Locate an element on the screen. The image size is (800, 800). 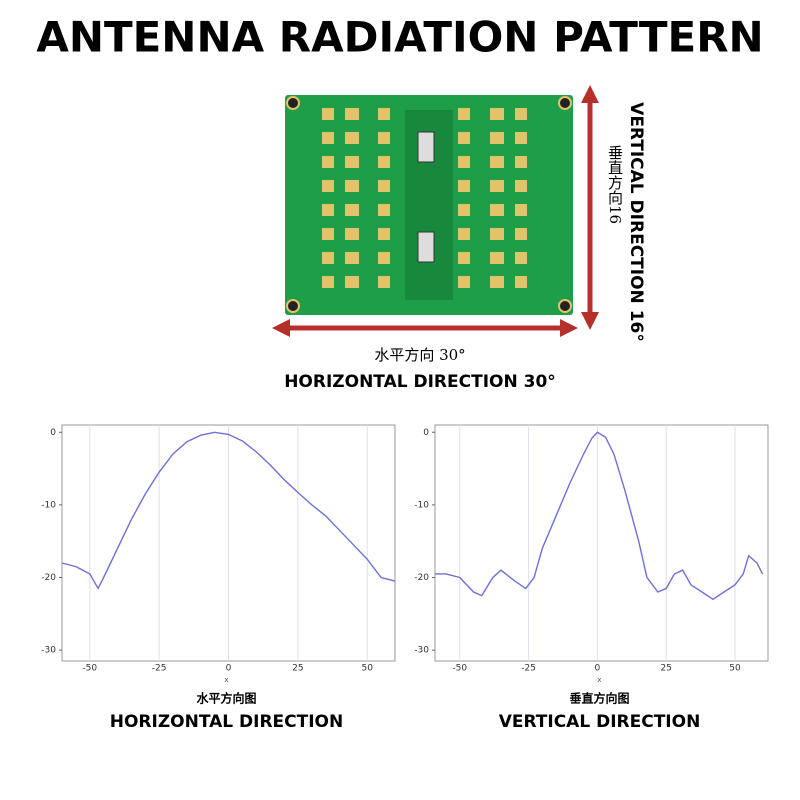
photo-label: 水平方向 30° is located at coordinates (419, 355).